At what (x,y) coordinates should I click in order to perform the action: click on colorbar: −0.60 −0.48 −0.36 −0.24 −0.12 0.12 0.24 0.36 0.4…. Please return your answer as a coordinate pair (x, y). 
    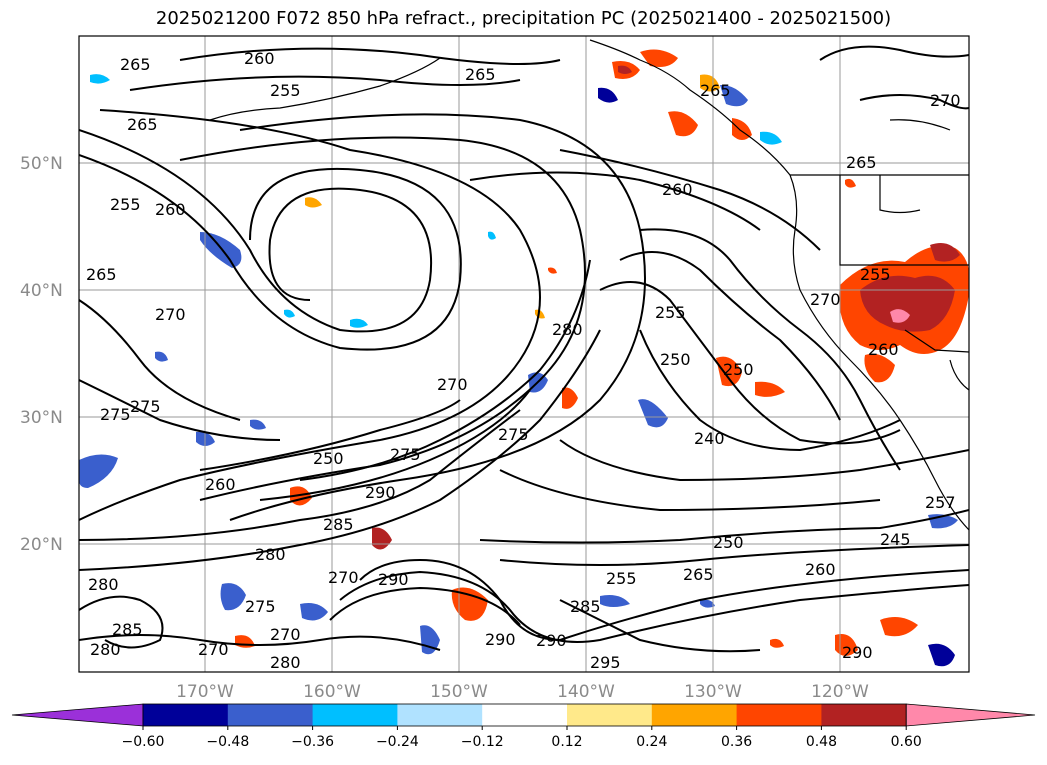
    Looking at the image, I should click on (523, 726).